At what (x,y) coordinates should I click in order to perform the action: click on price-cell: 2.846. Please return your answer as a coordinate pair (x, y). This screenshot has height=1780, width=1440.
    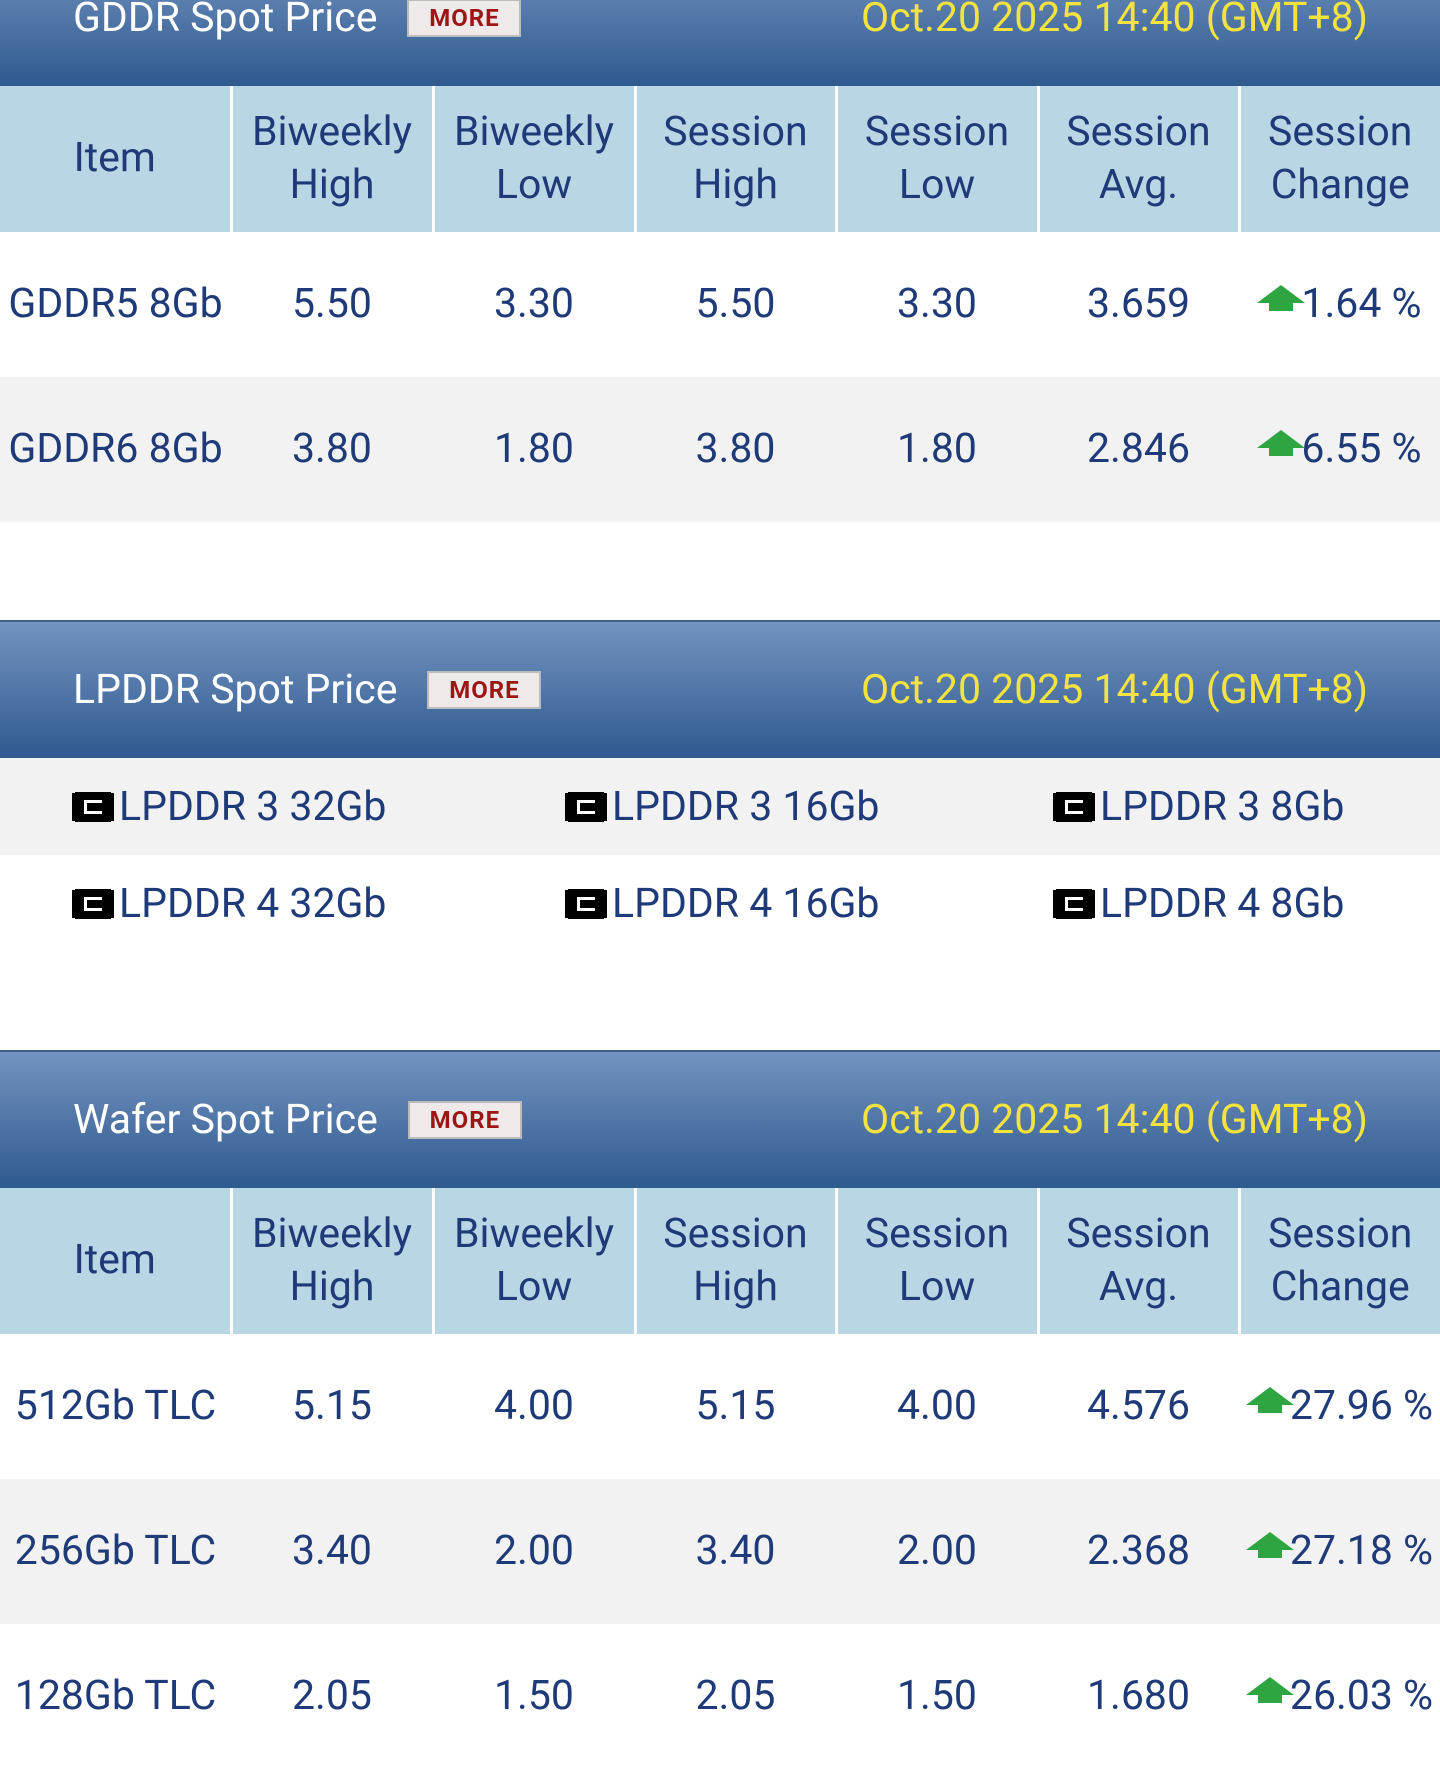
    Looking at the image, I should click on (1138, 449).